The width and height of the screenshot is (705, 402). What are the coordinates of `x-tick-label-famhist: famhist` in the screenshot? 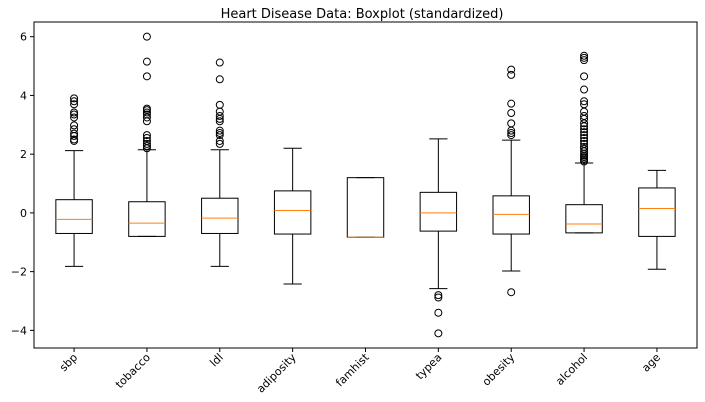 It's located at (352, 369).